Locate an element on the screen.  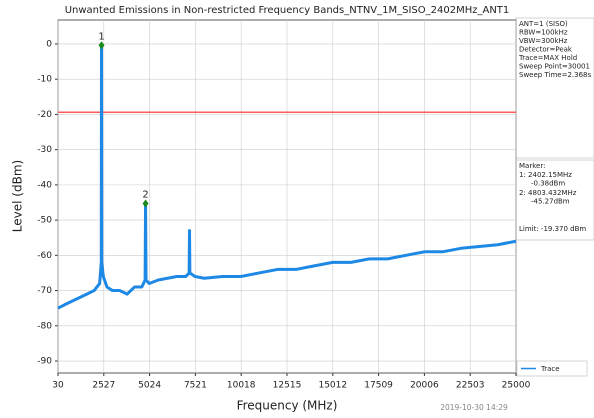
x-tick-label: 2527 is located at coordinates (103, 386).